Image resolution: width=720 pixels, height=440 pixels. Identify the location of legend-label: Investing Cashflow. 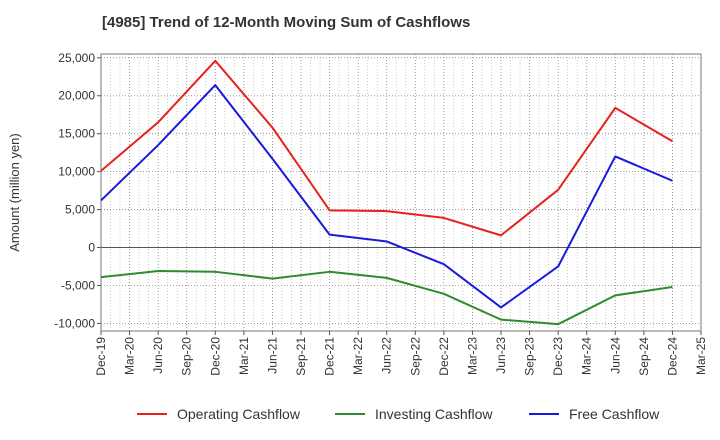
(434, 414).